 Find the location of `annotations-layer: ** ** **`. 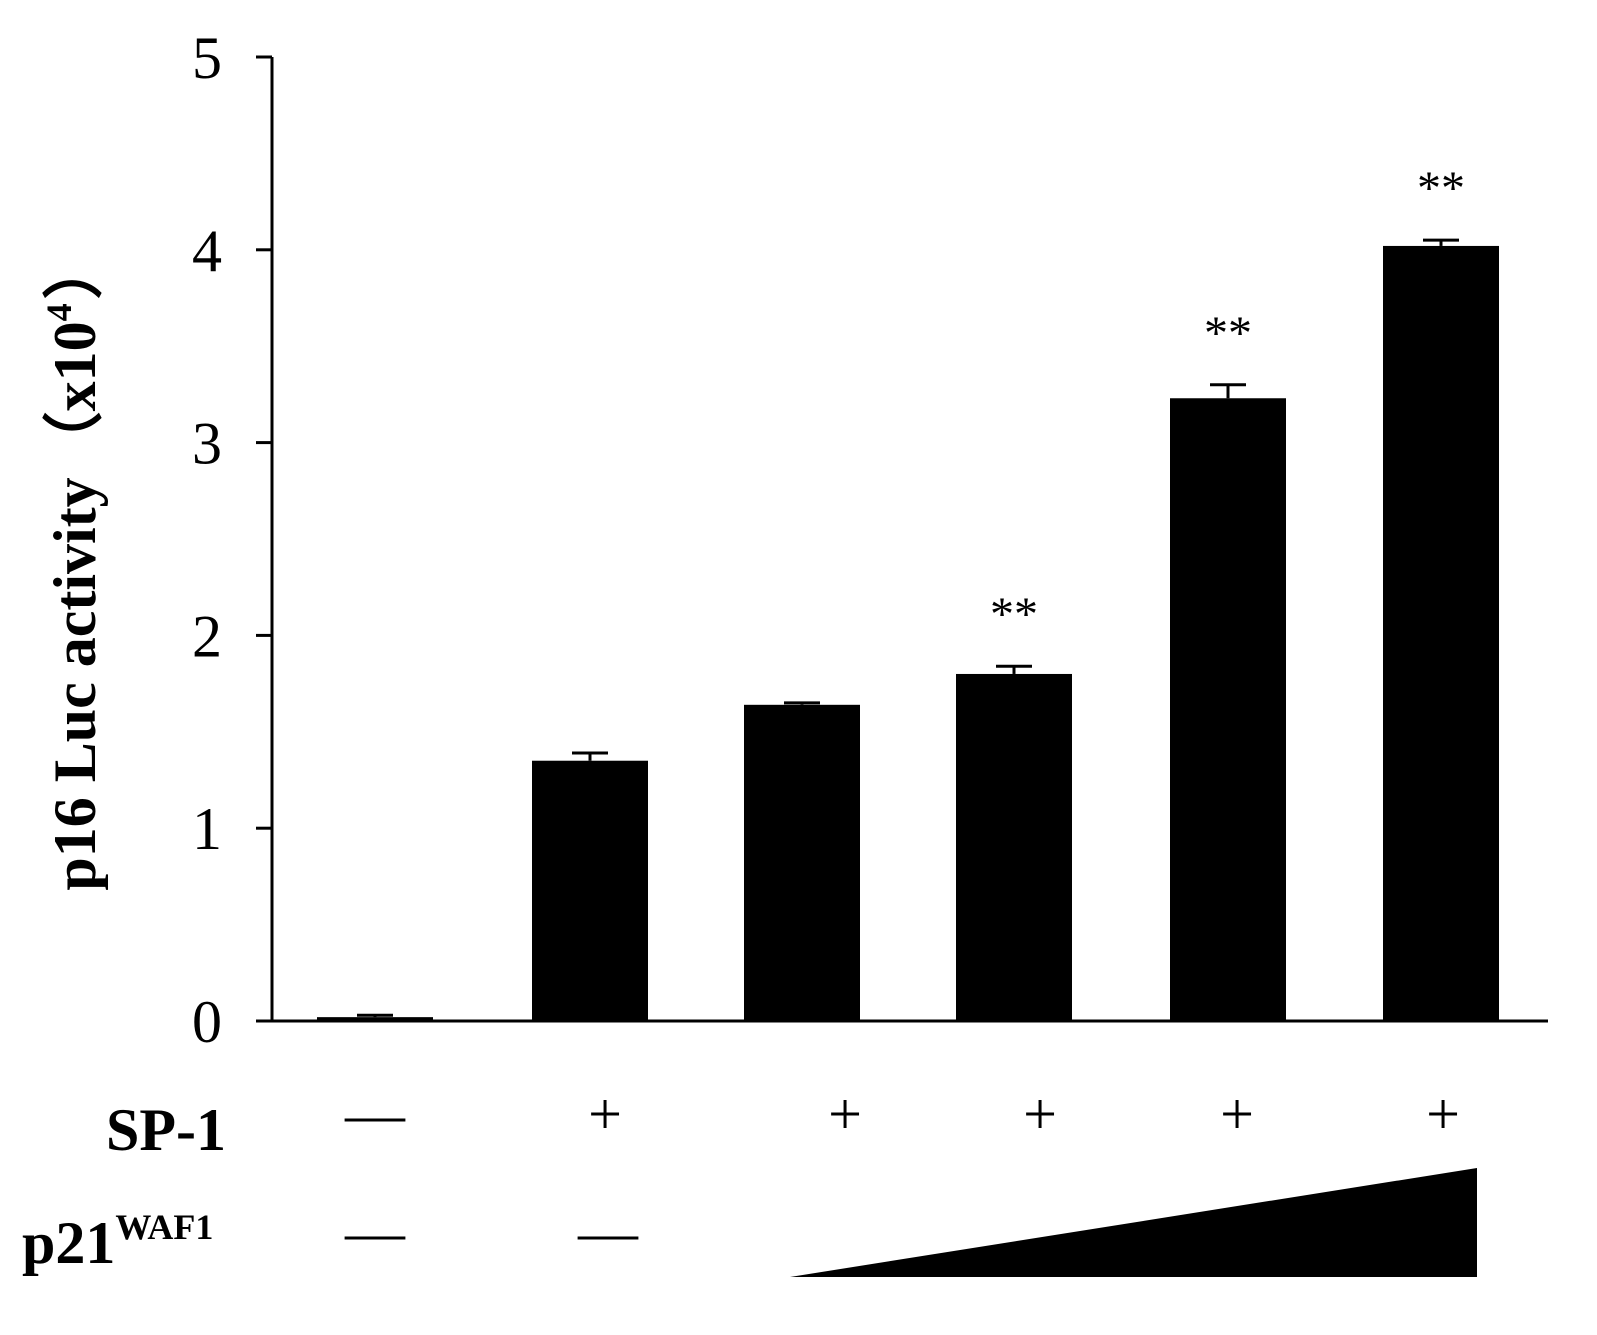

annotations-layer: ** ** ** is located at coordinates (1227, 401).